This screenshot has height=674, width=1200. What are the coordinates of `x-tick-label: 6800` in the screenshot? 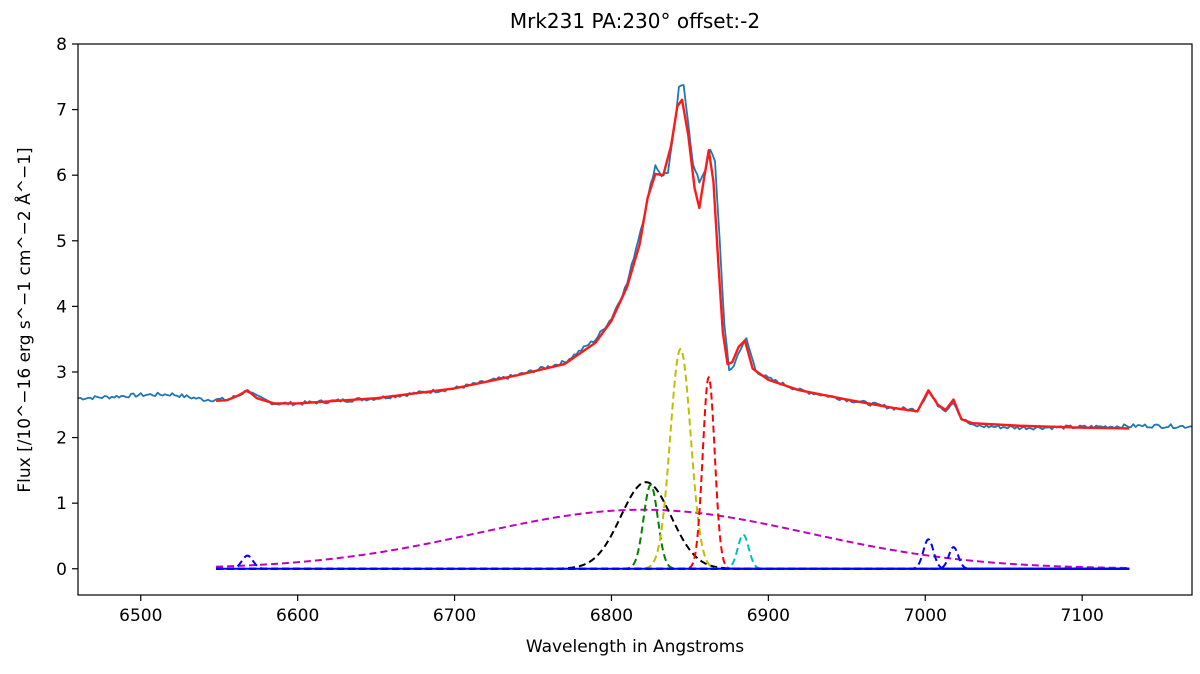 It's located at (611, 616).